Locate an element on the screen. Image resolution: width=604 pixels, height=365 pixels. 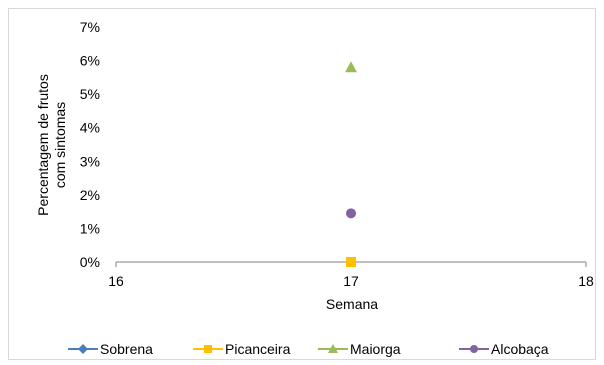
legend-item: Sobrena is located at coordinates (110, 349).